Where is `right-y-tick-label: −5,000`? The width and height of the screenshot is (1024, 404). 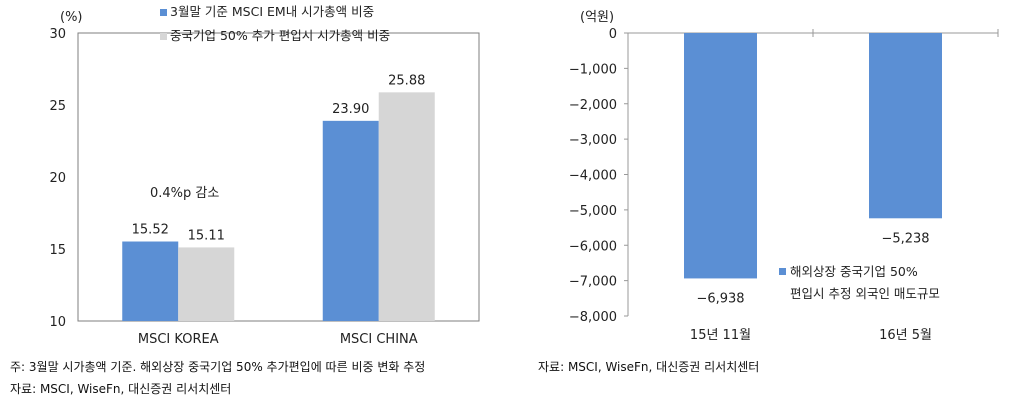 right-y-tick-label: −5,000 is located at coordinates (593, 211).